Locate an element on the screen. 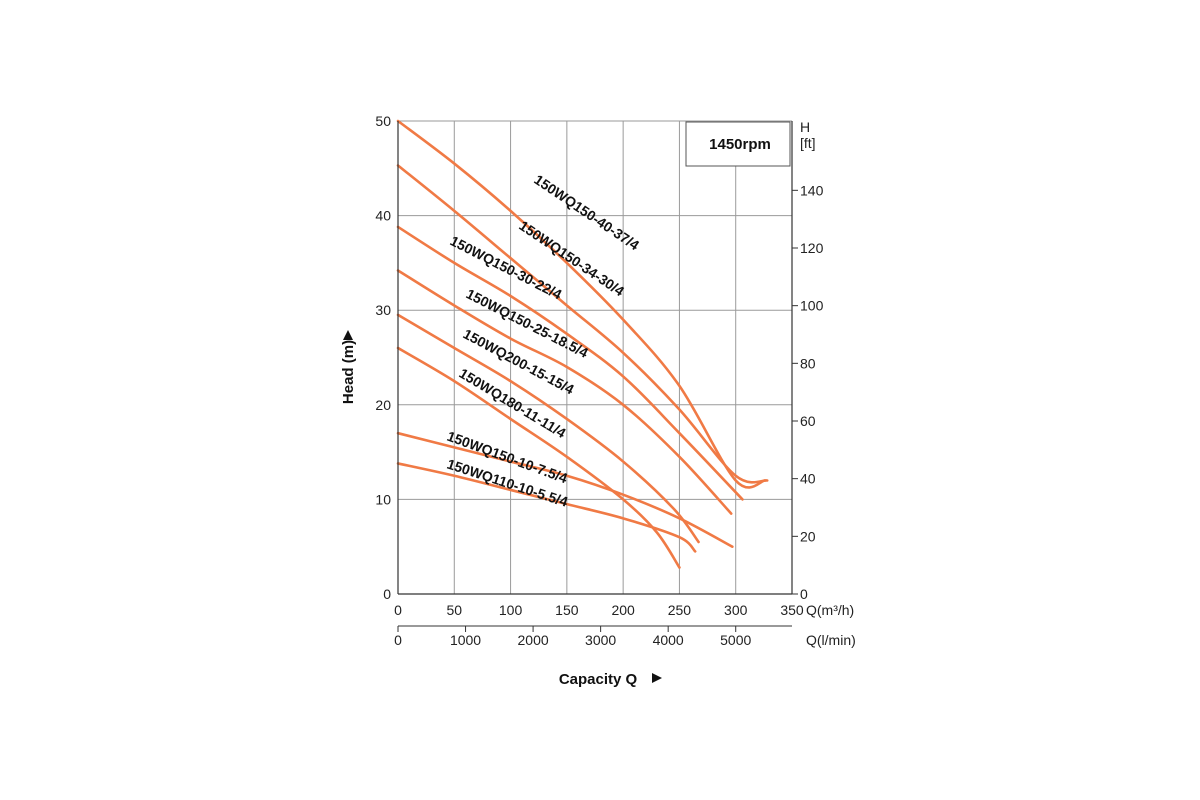 This screenshot has height=800, width=1200. y2-tick-label: 140 is located at coordinates (812, 190).